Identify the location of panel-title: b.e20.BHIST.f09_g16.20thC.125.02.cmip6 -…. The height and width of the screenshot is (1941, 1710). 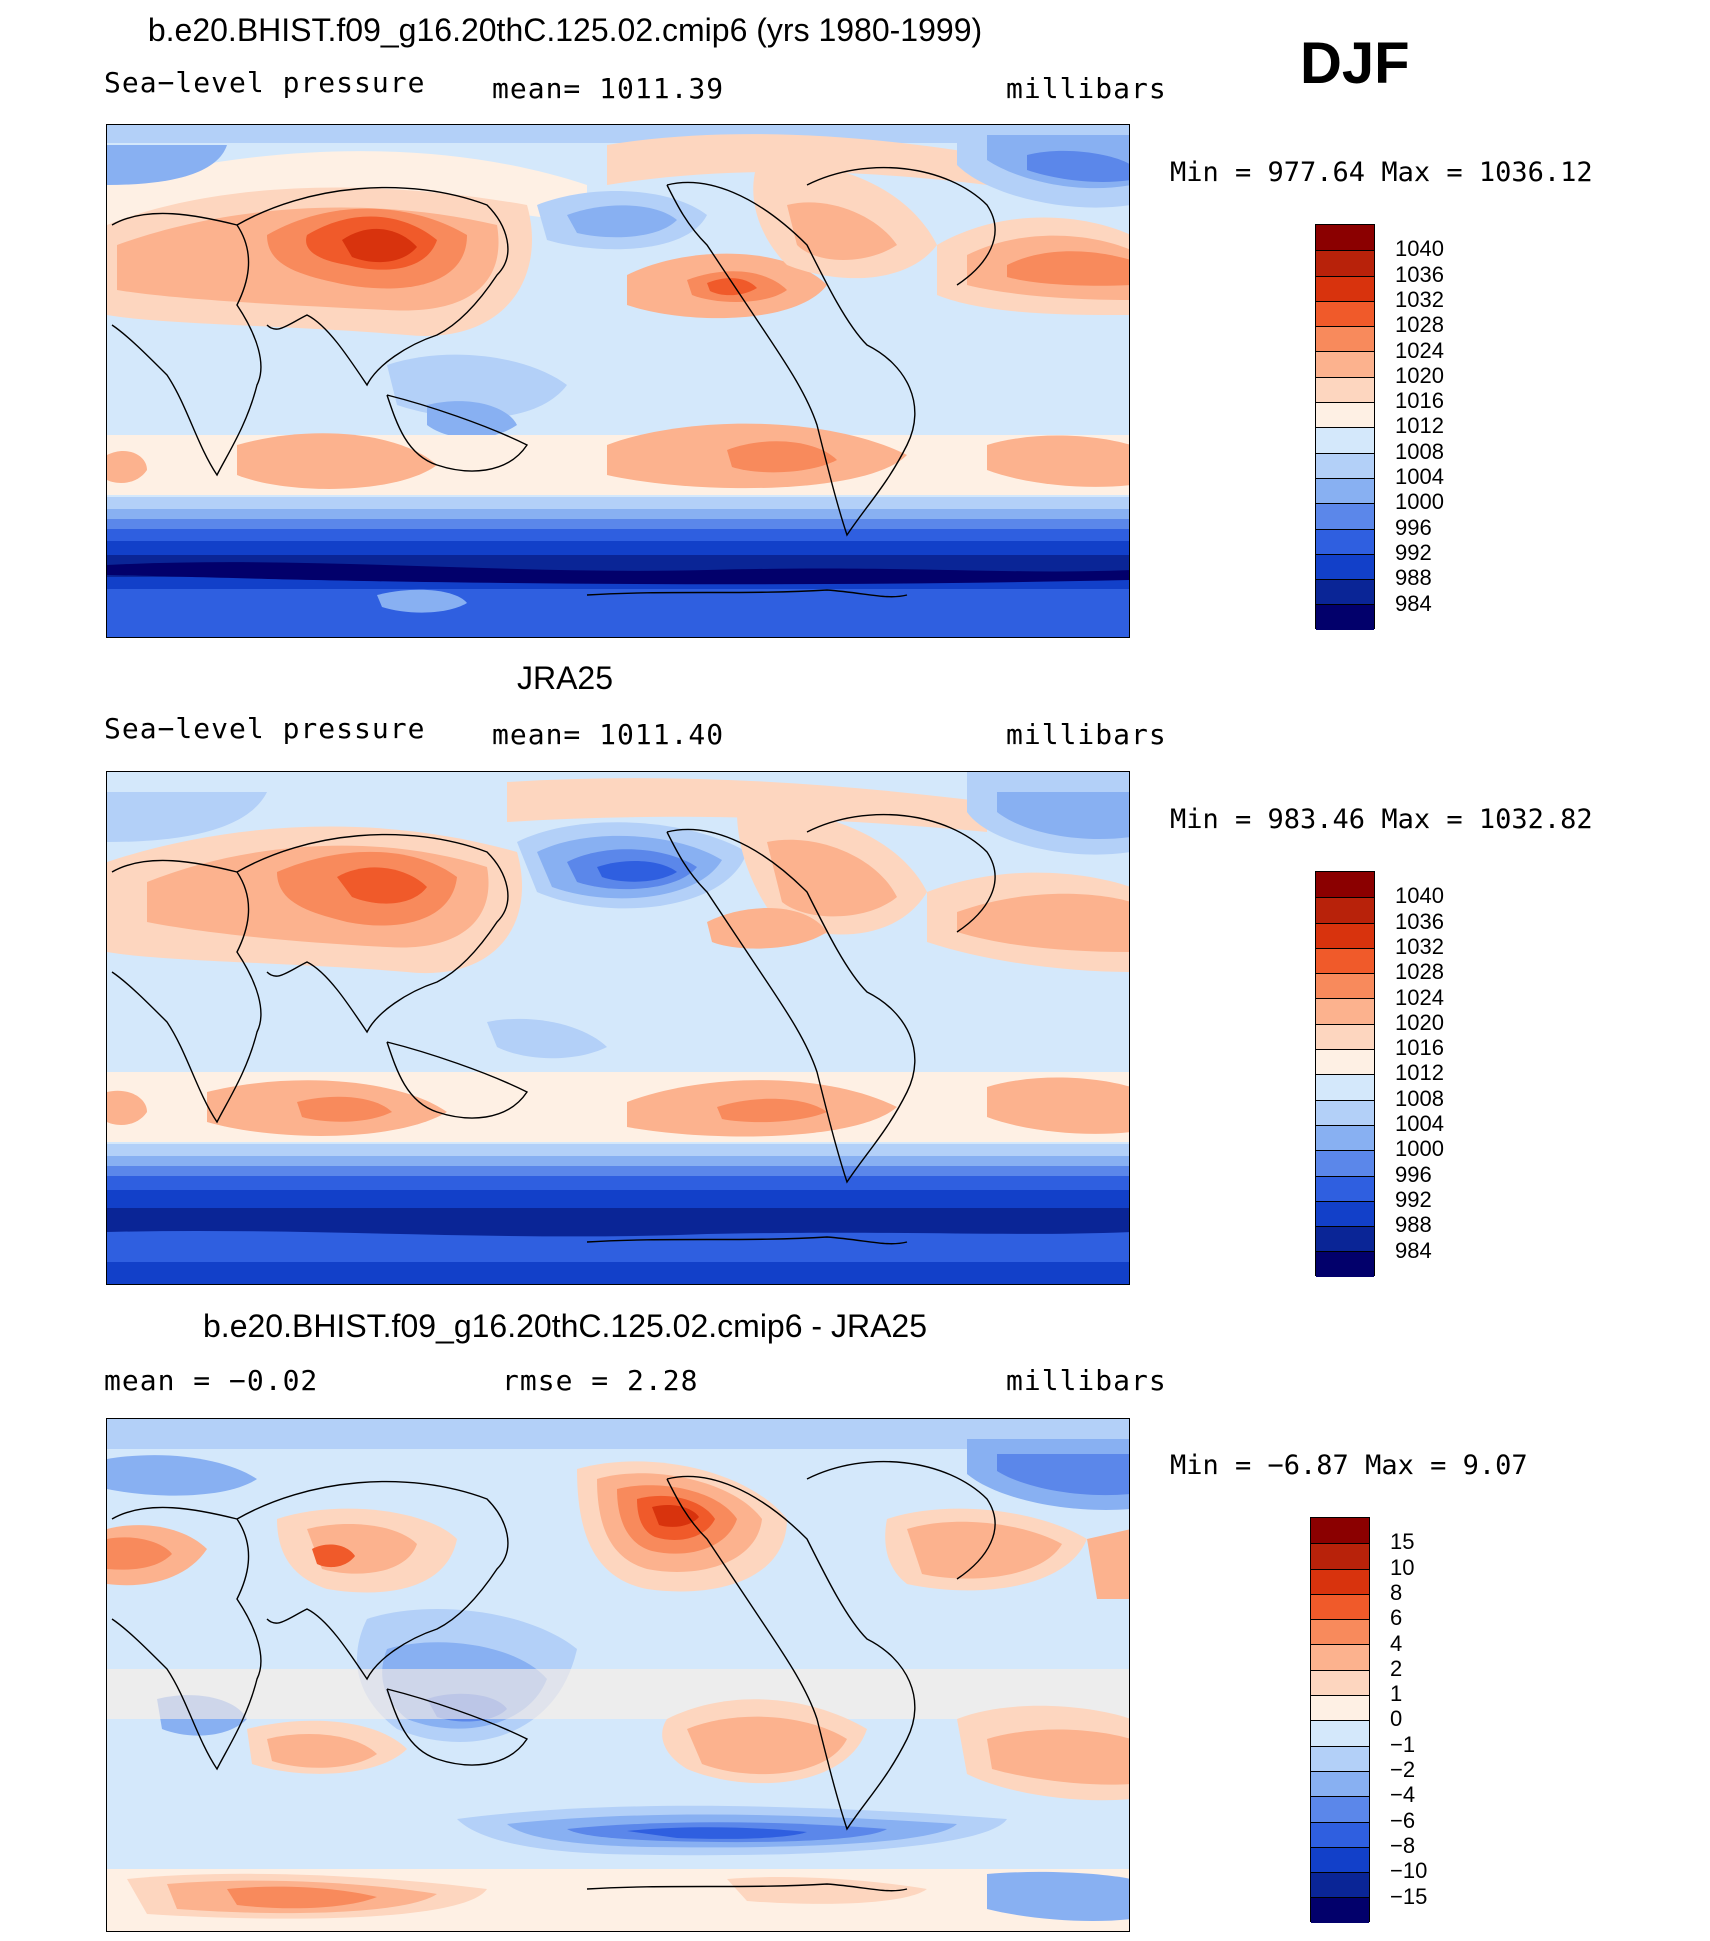
(565, 1326).